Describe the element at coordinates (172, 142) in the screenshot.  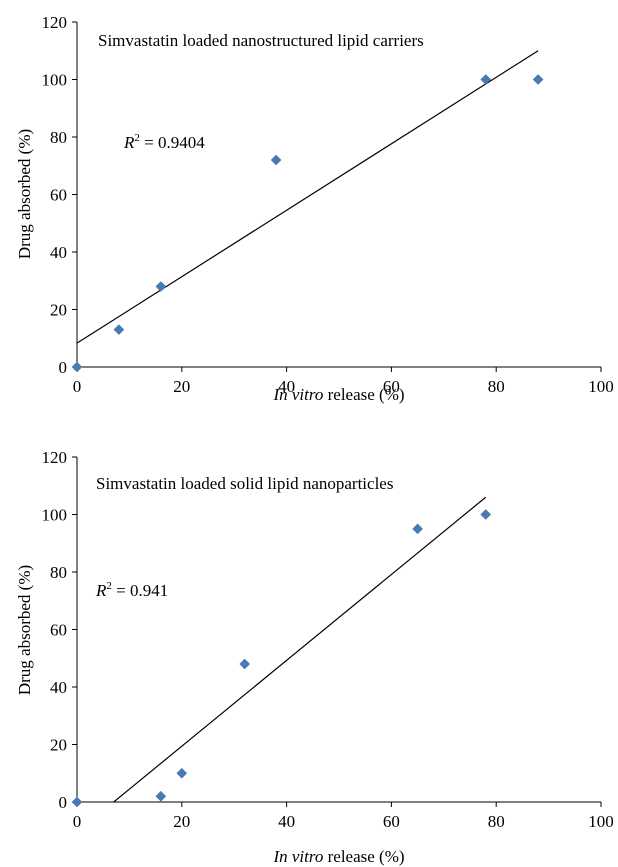
I see `r2-value: = 0.9404` at that location.